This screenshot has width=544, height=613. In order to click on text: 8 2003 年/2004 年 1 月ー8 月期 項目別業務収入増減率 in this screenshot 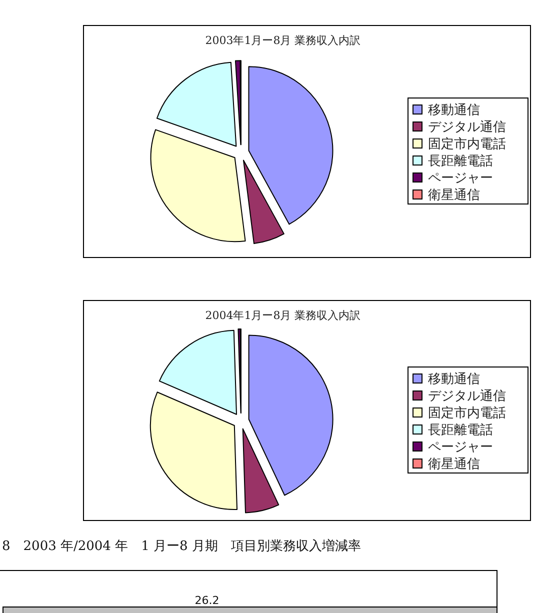, I will do `click(181, 546)`.